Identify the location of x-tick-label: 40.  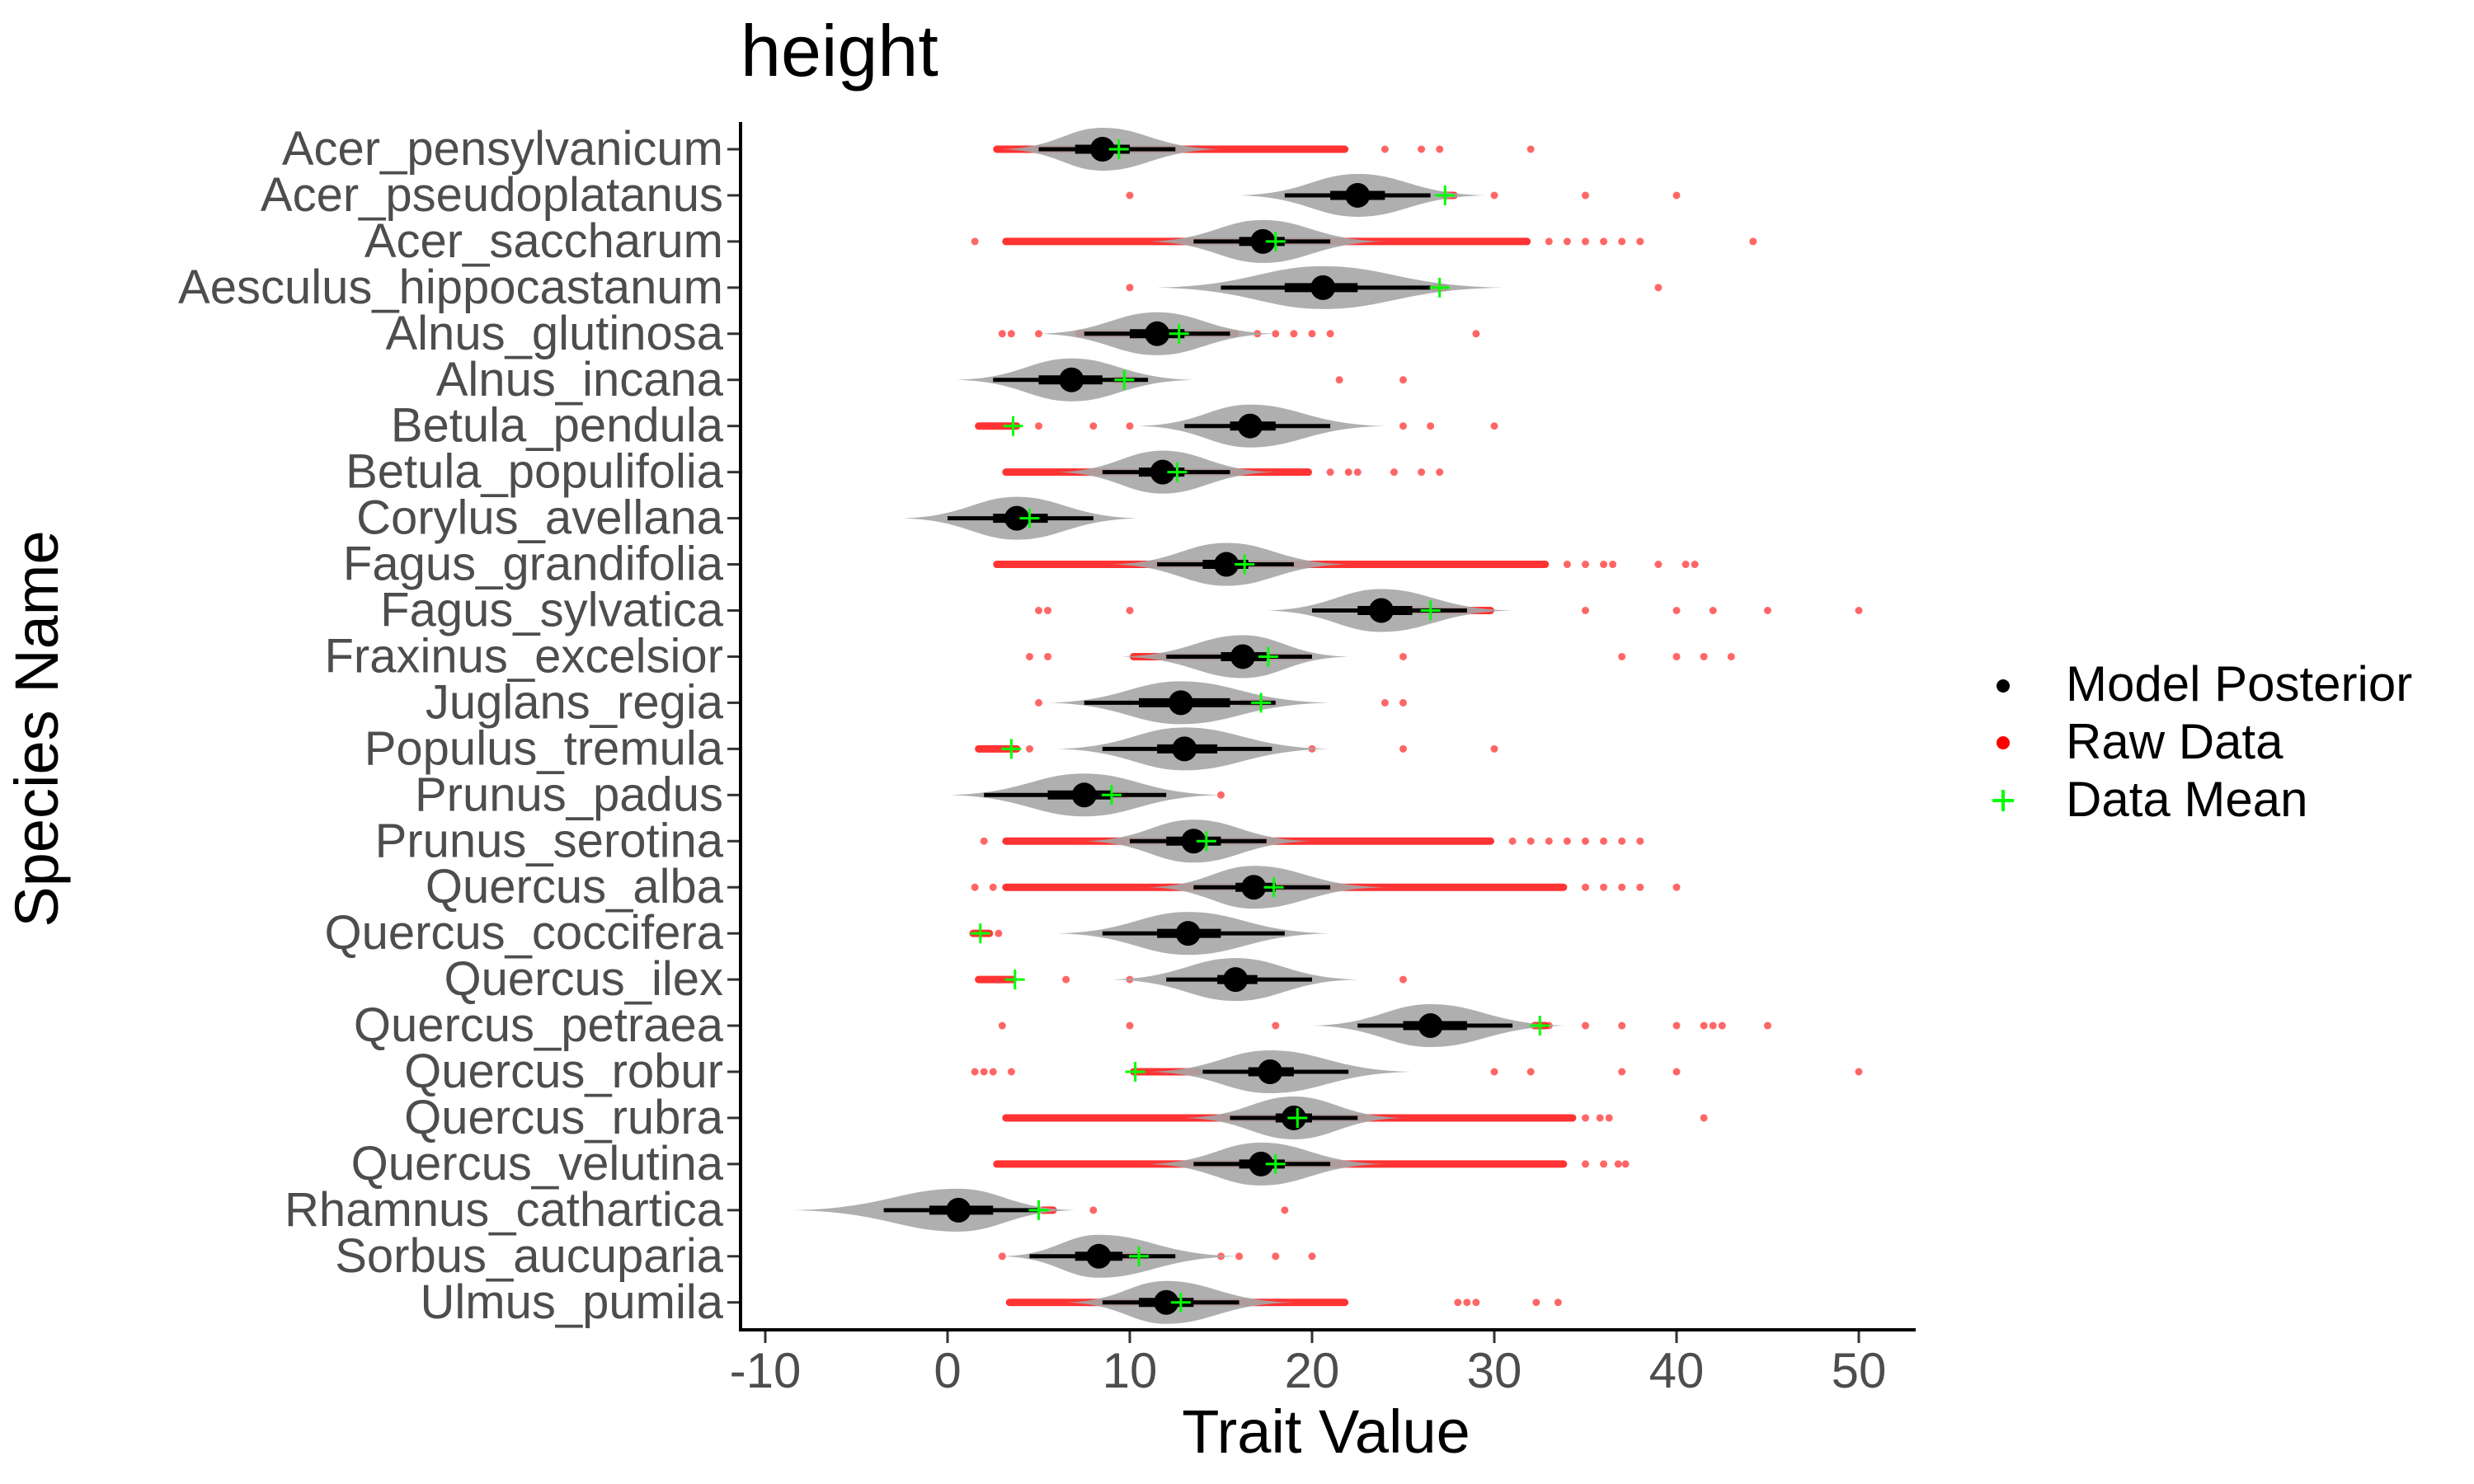
(1677, 1370).